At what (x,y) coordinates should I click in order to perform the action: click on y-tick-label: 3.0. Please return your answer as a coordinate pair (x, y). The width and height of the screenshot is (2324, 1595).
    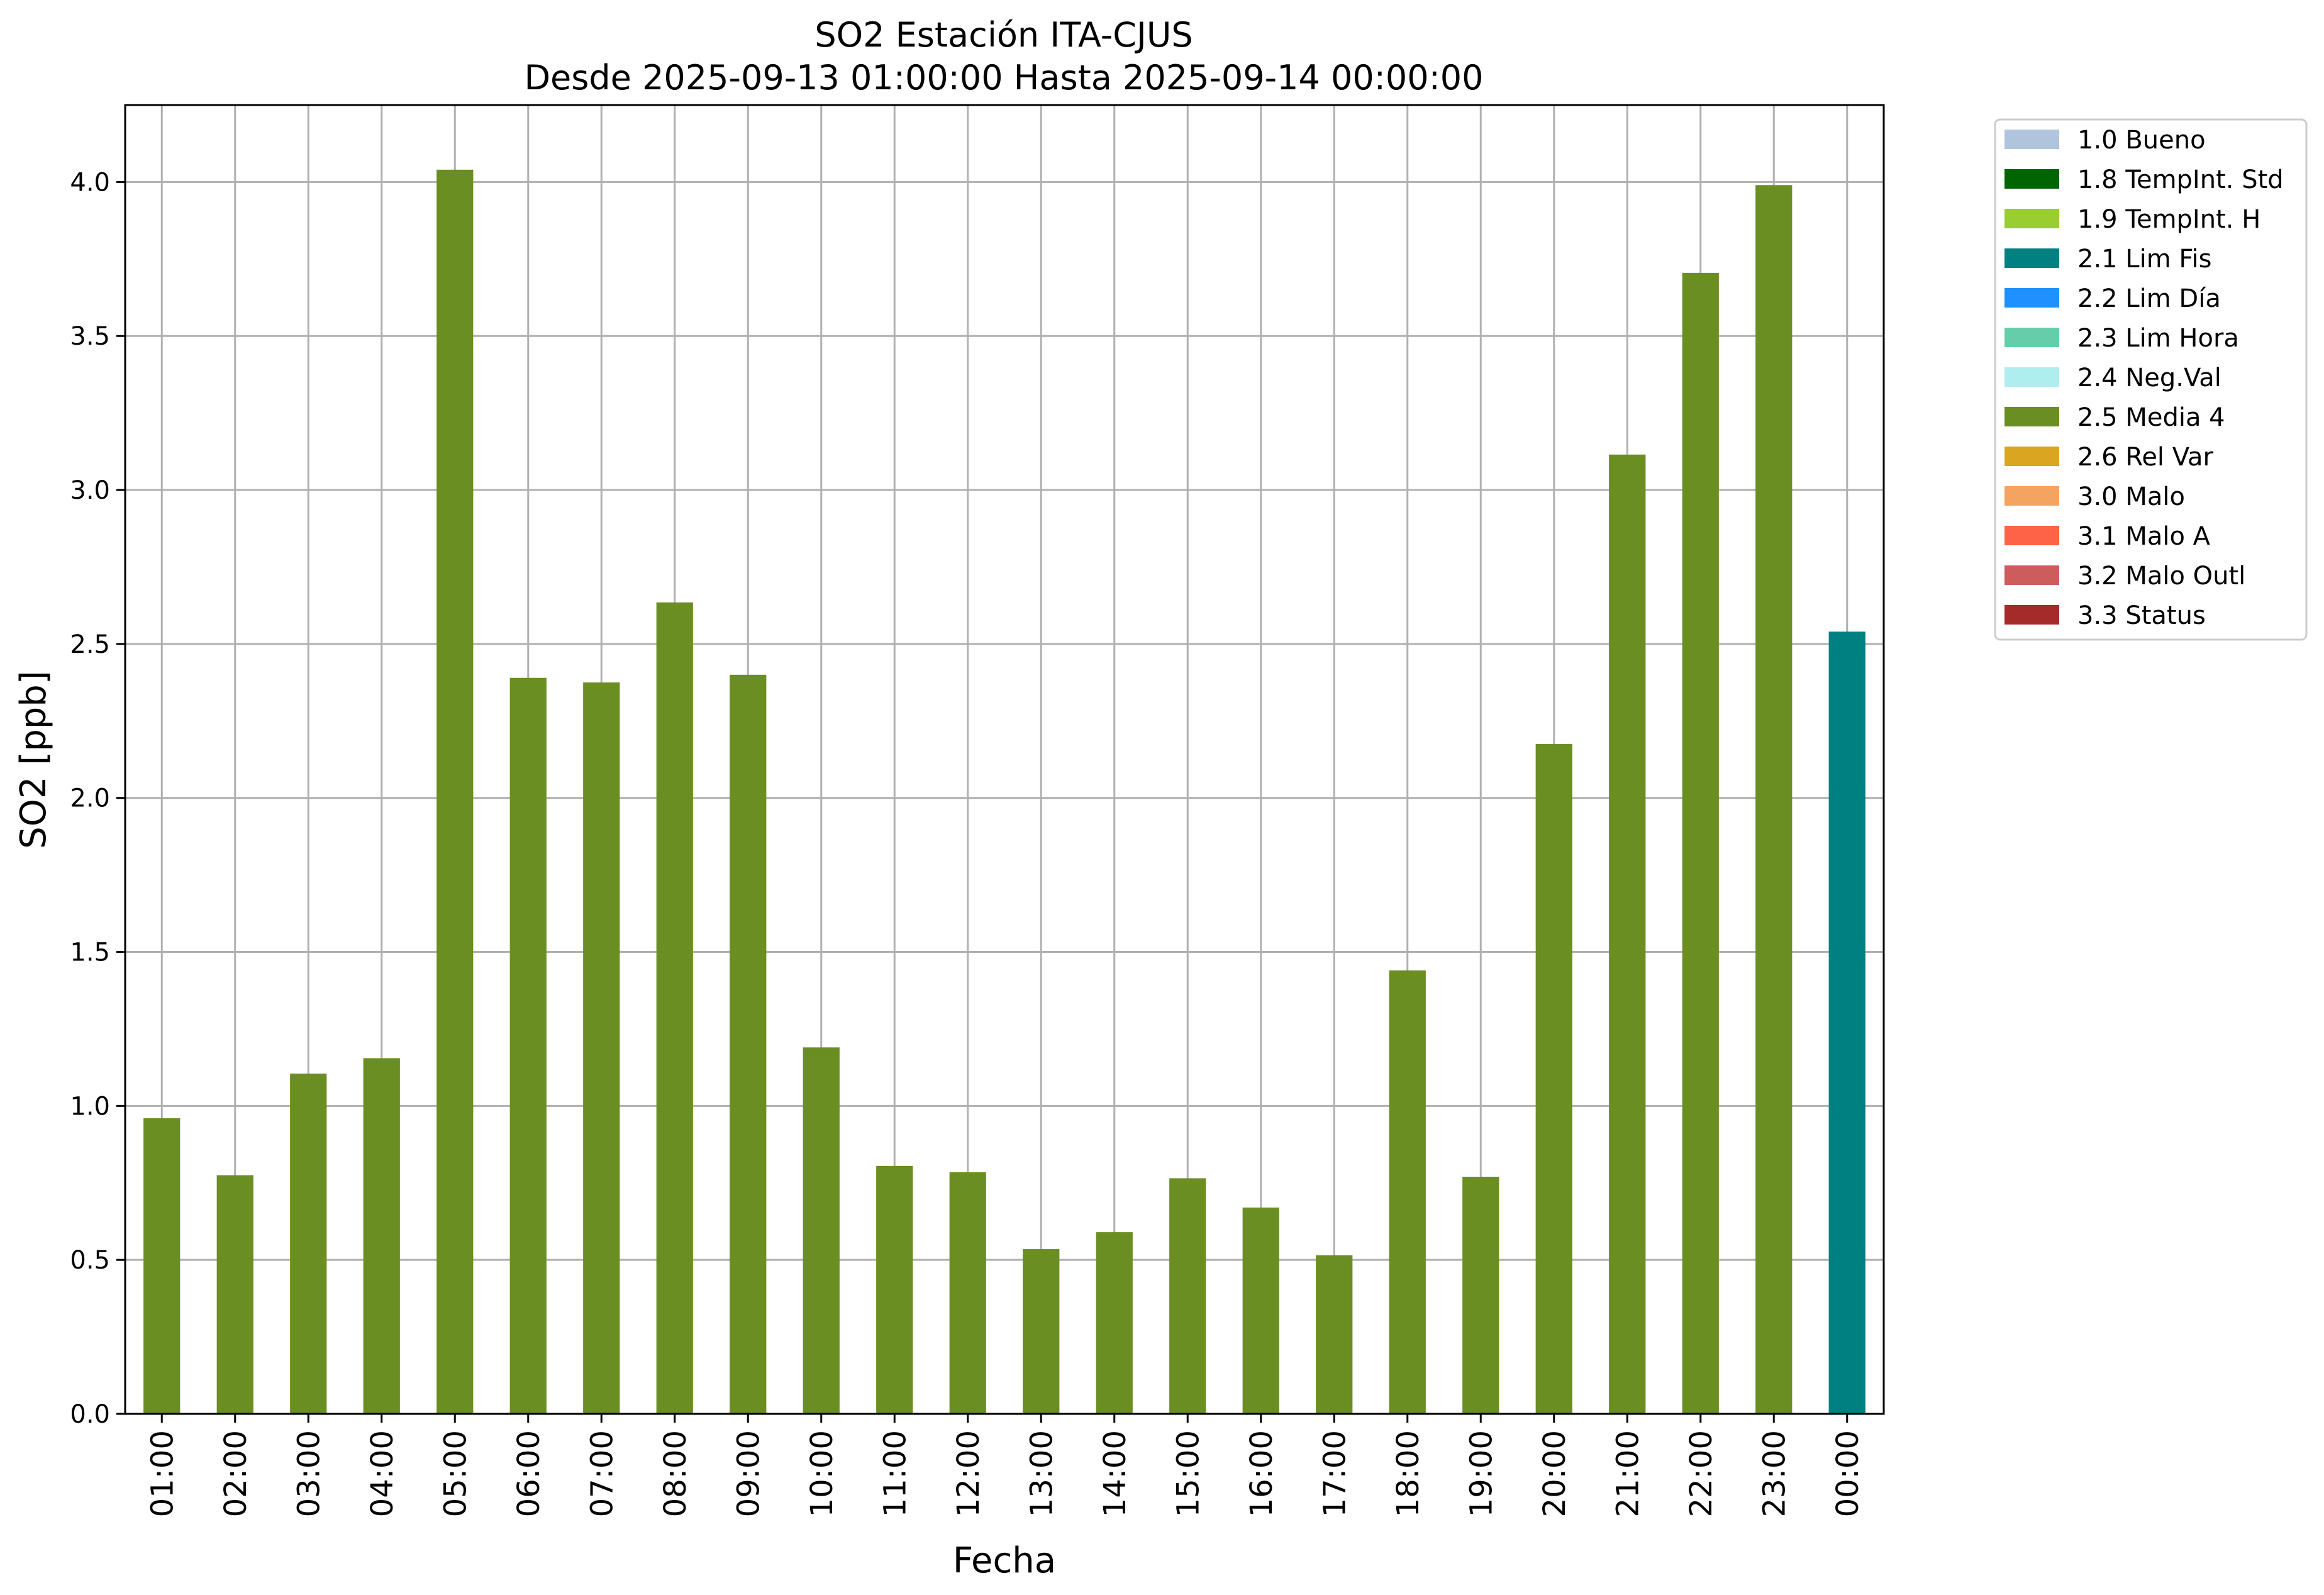
    Looking at the image, I should click on (90, 490).